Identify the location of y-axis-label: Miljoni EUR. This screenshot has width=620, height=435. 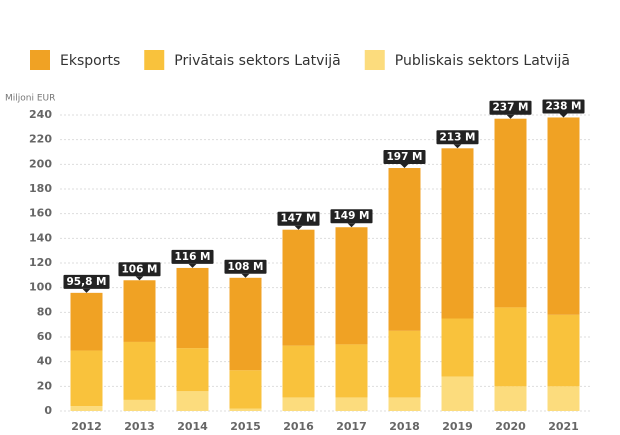
(30, 99).